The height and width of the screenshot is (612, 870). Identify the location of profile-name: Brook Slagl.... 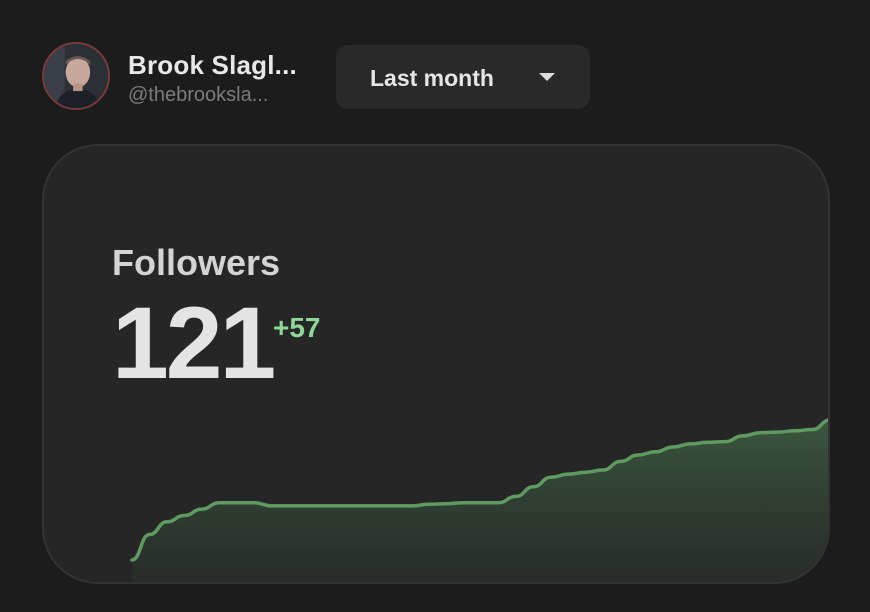
(212, 65).